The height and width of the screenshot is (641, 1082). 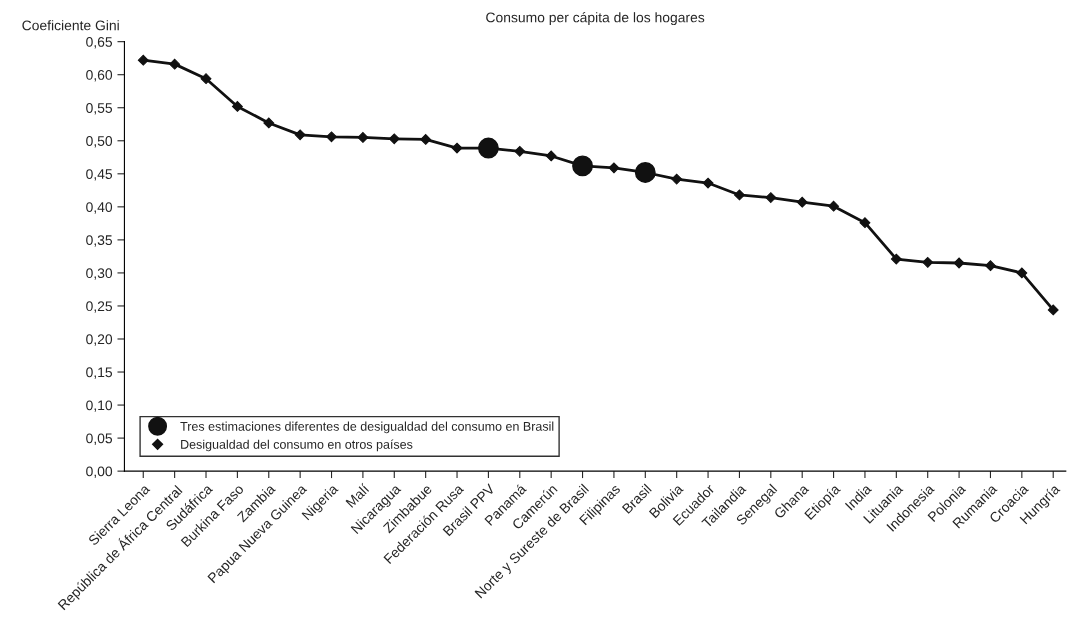 What do you see at coordinates (297, 445) in the screenshot?
I see `legend-label: Desigualdad del consumo en otros países` at bounding box center [297, 445].